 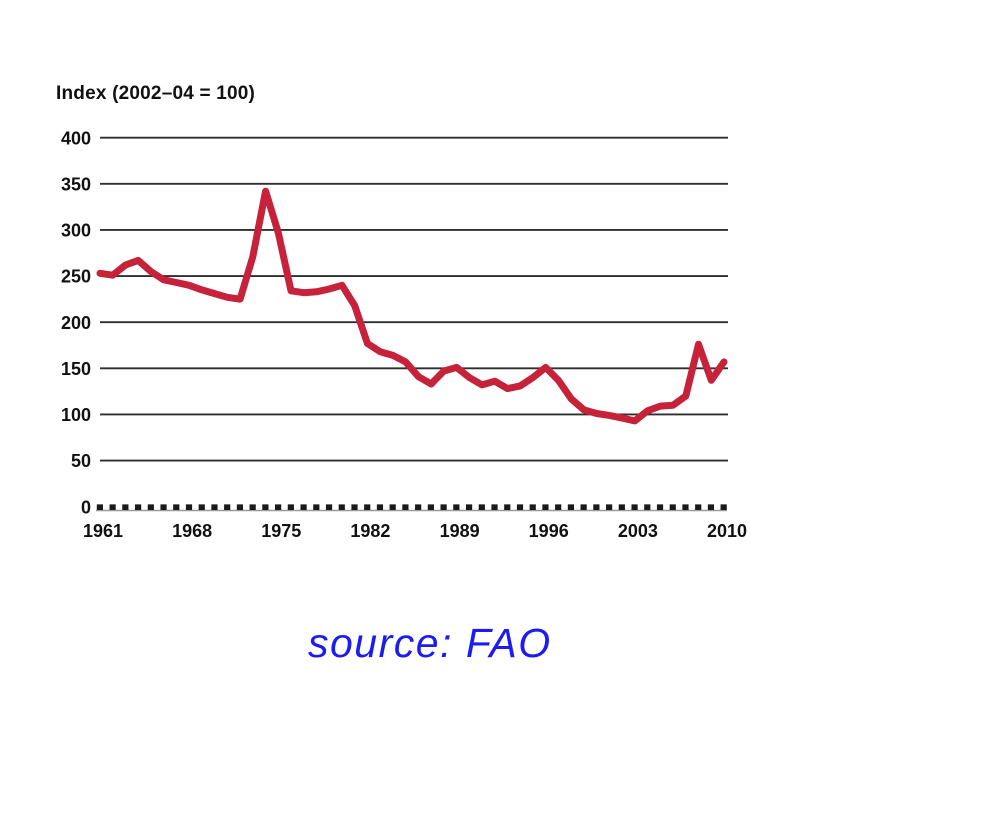 What do you see at coordinates (76, 138) in the screenshot?
I see `y-tick-label: 400` at bounding box center [76, 138].